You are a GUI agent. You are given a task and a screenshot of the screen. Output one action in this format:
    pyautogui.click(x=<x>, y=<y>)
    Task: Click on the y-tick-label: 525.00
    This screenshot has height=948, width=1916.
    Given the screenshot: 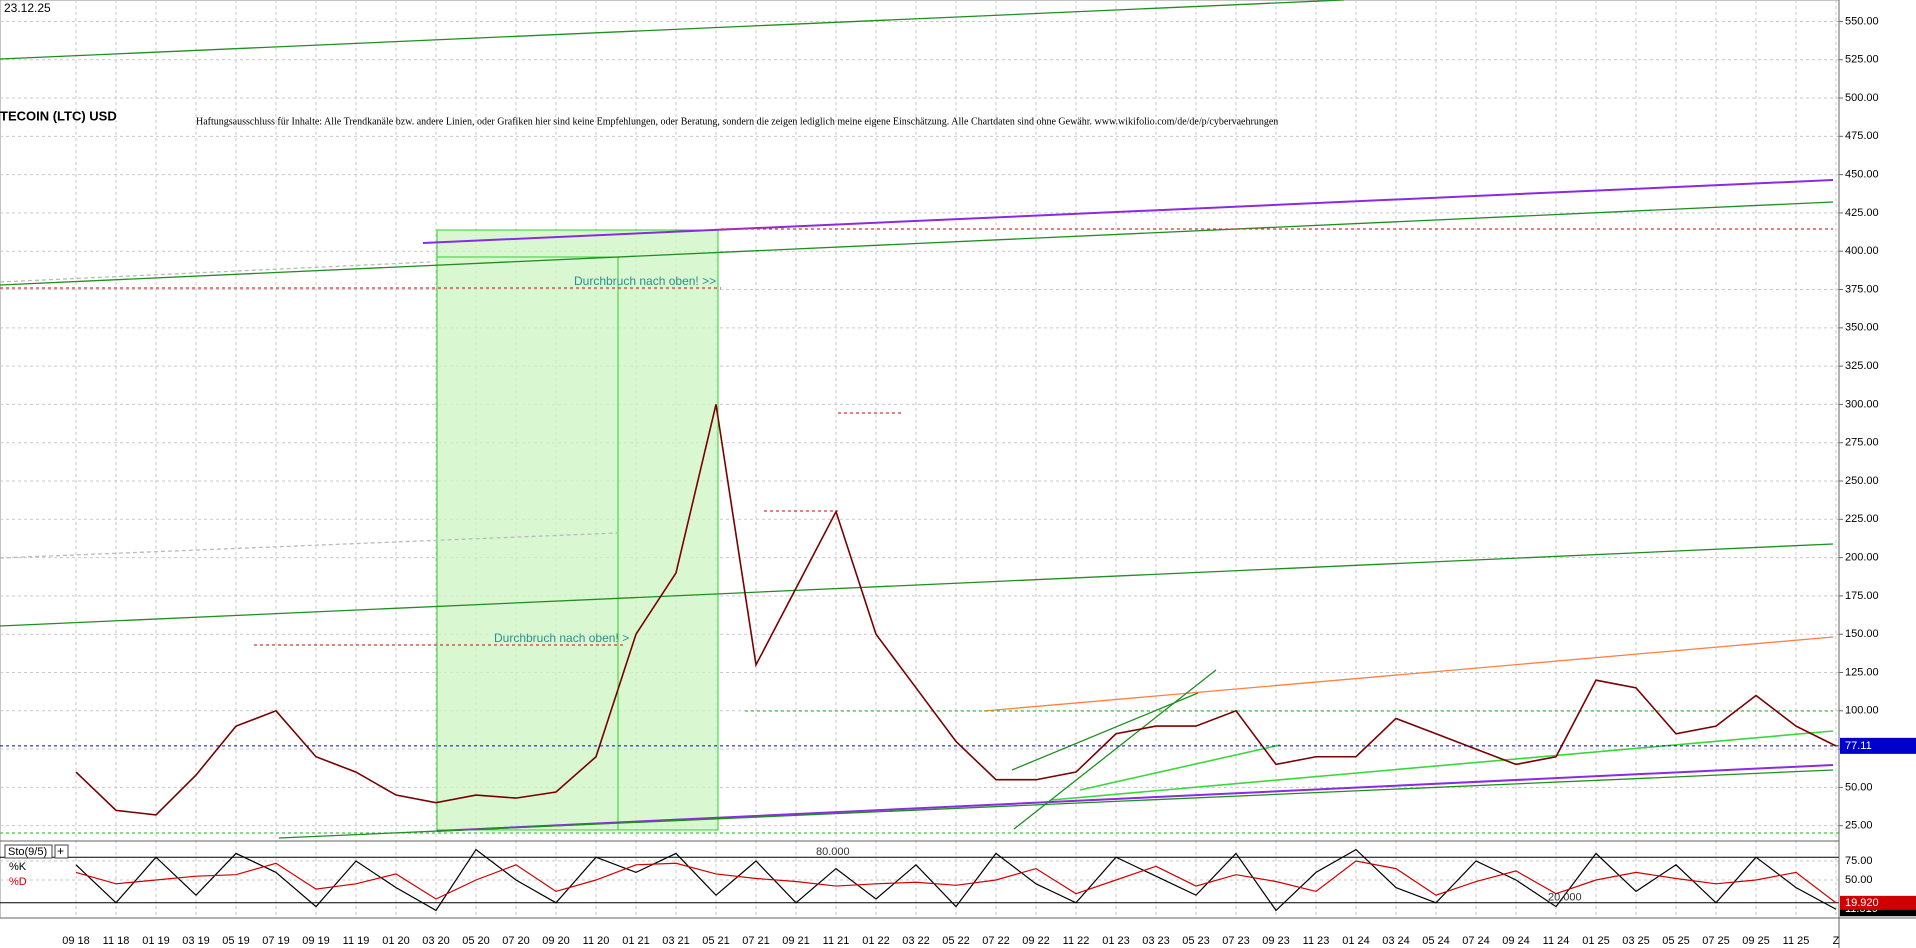 What is the action you would take?
    pyautogui.click(x=1862, y=60)
    